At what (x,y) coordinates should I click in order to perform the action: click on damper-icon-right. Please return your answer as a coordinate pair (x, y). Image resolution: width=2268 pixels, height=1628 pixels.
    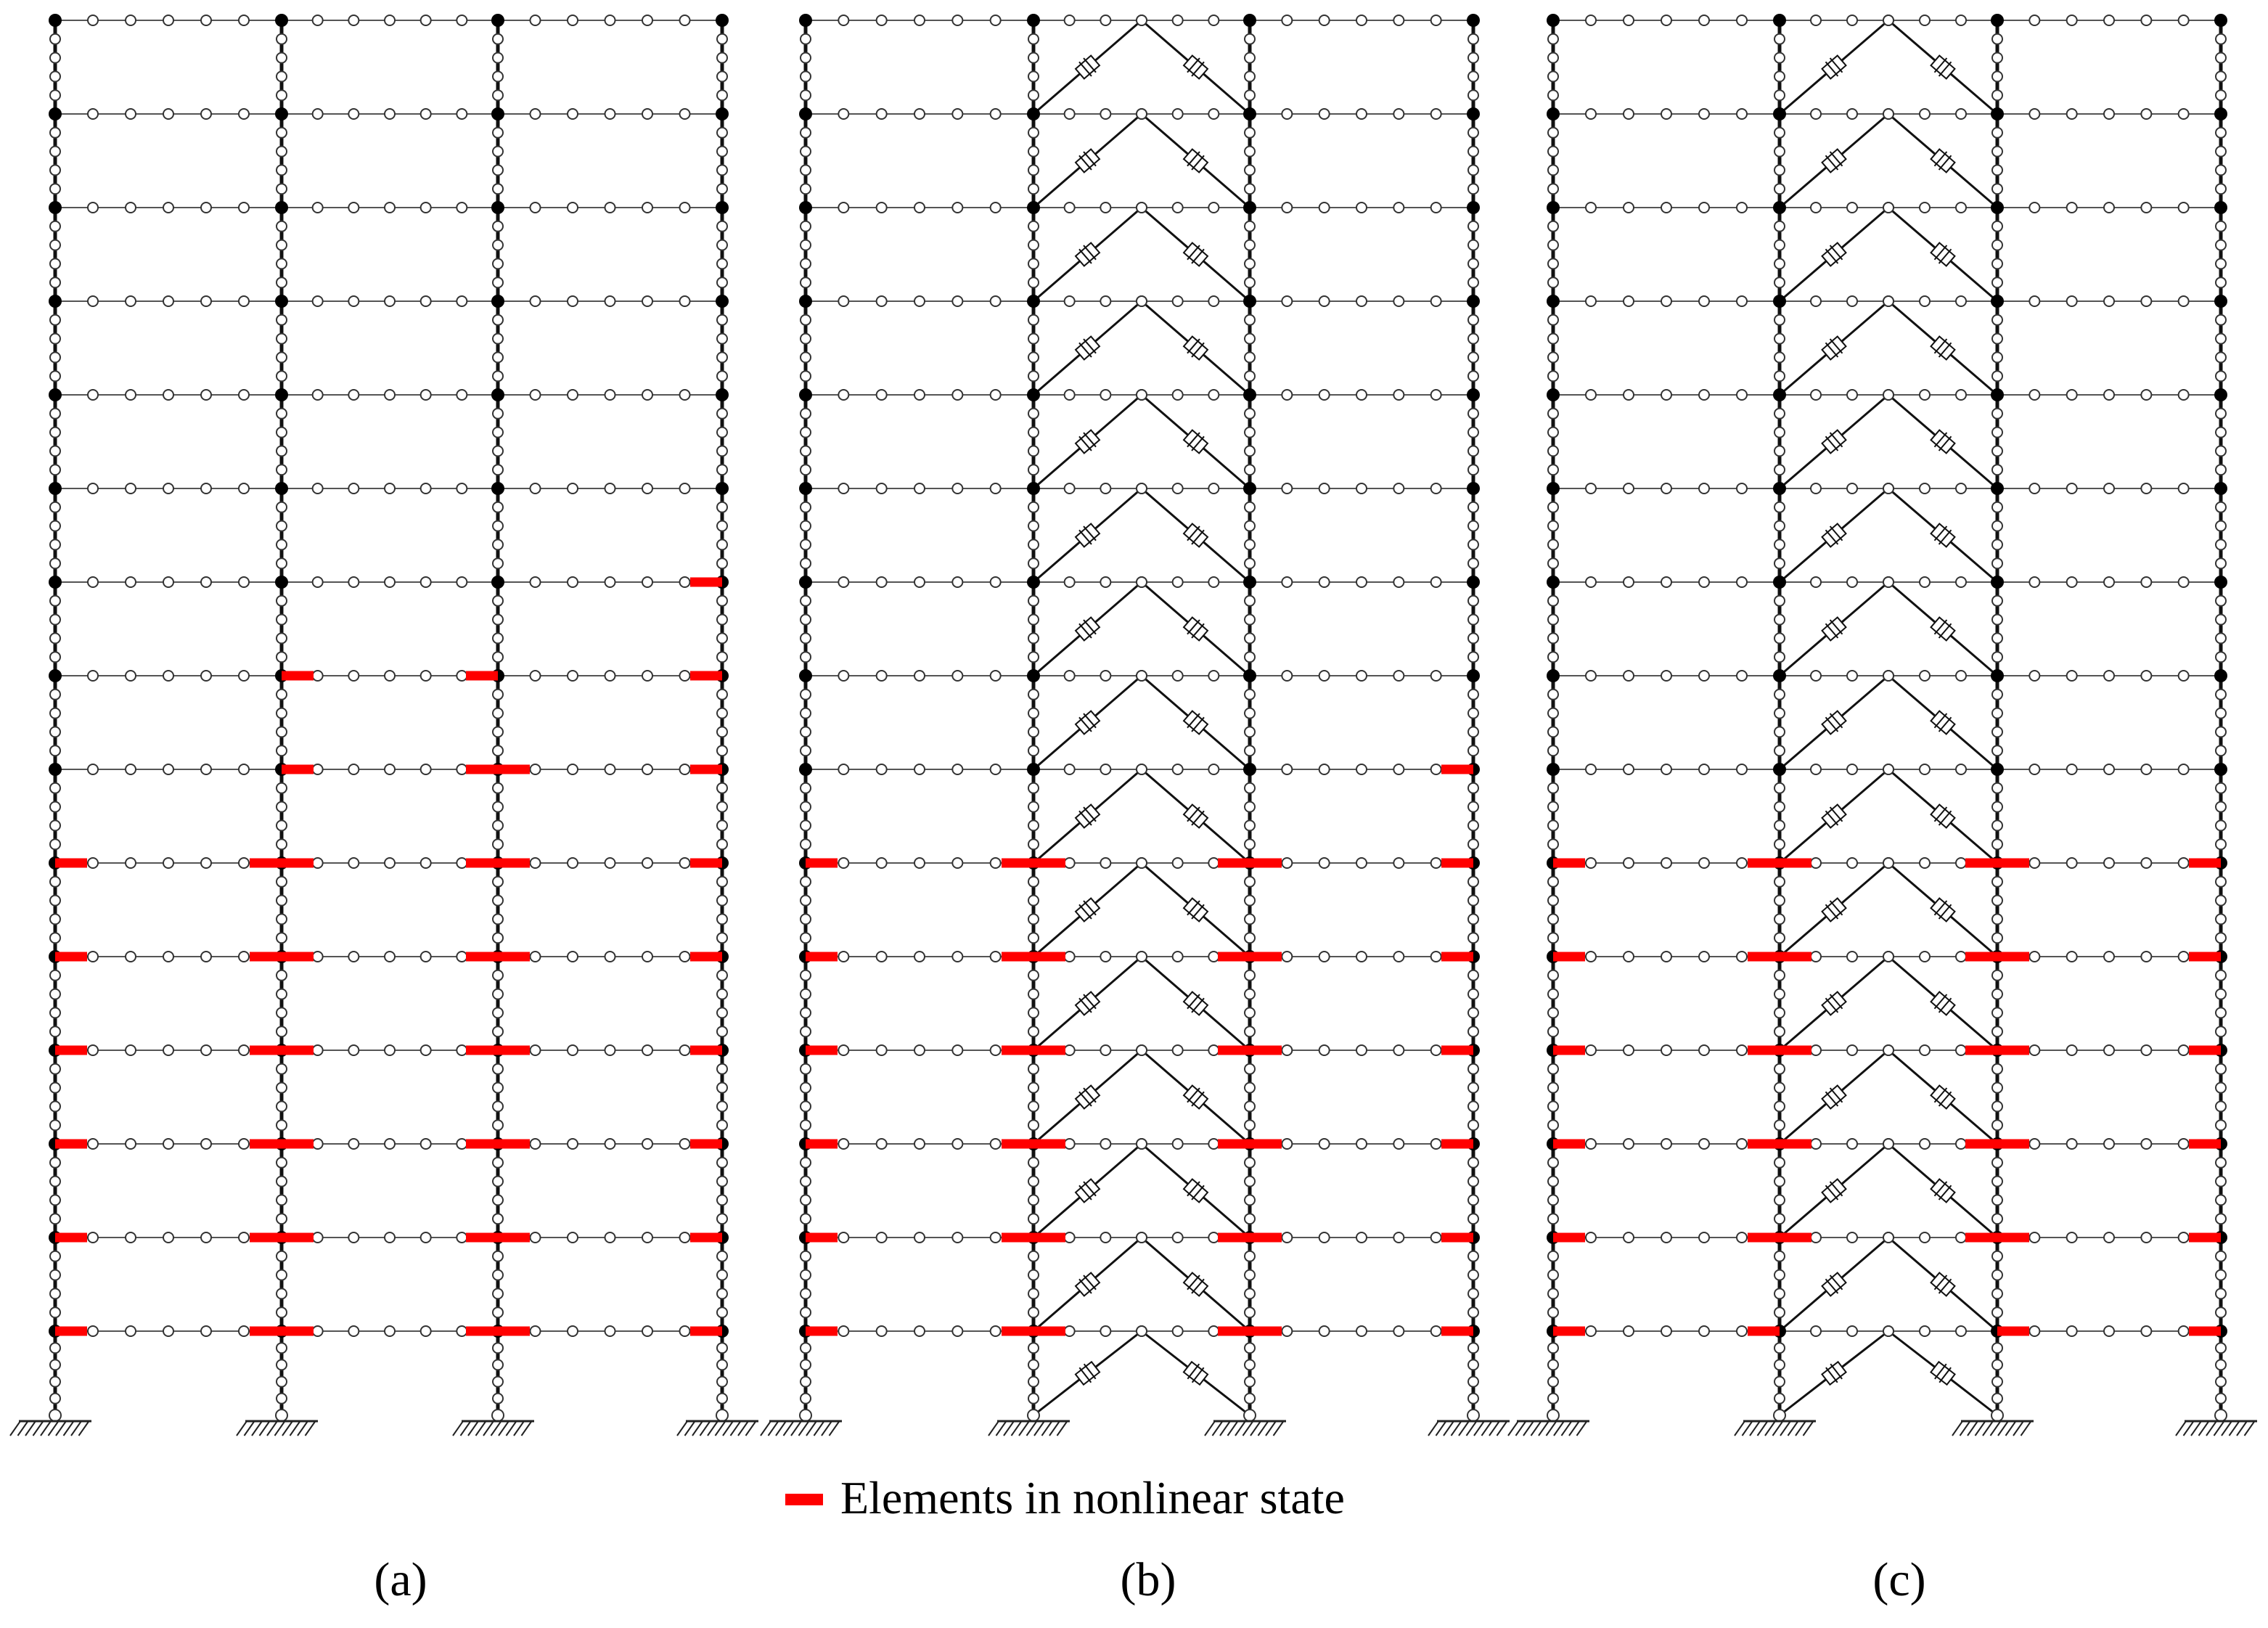
    Looking at the image, I should click on (1943, 1190).